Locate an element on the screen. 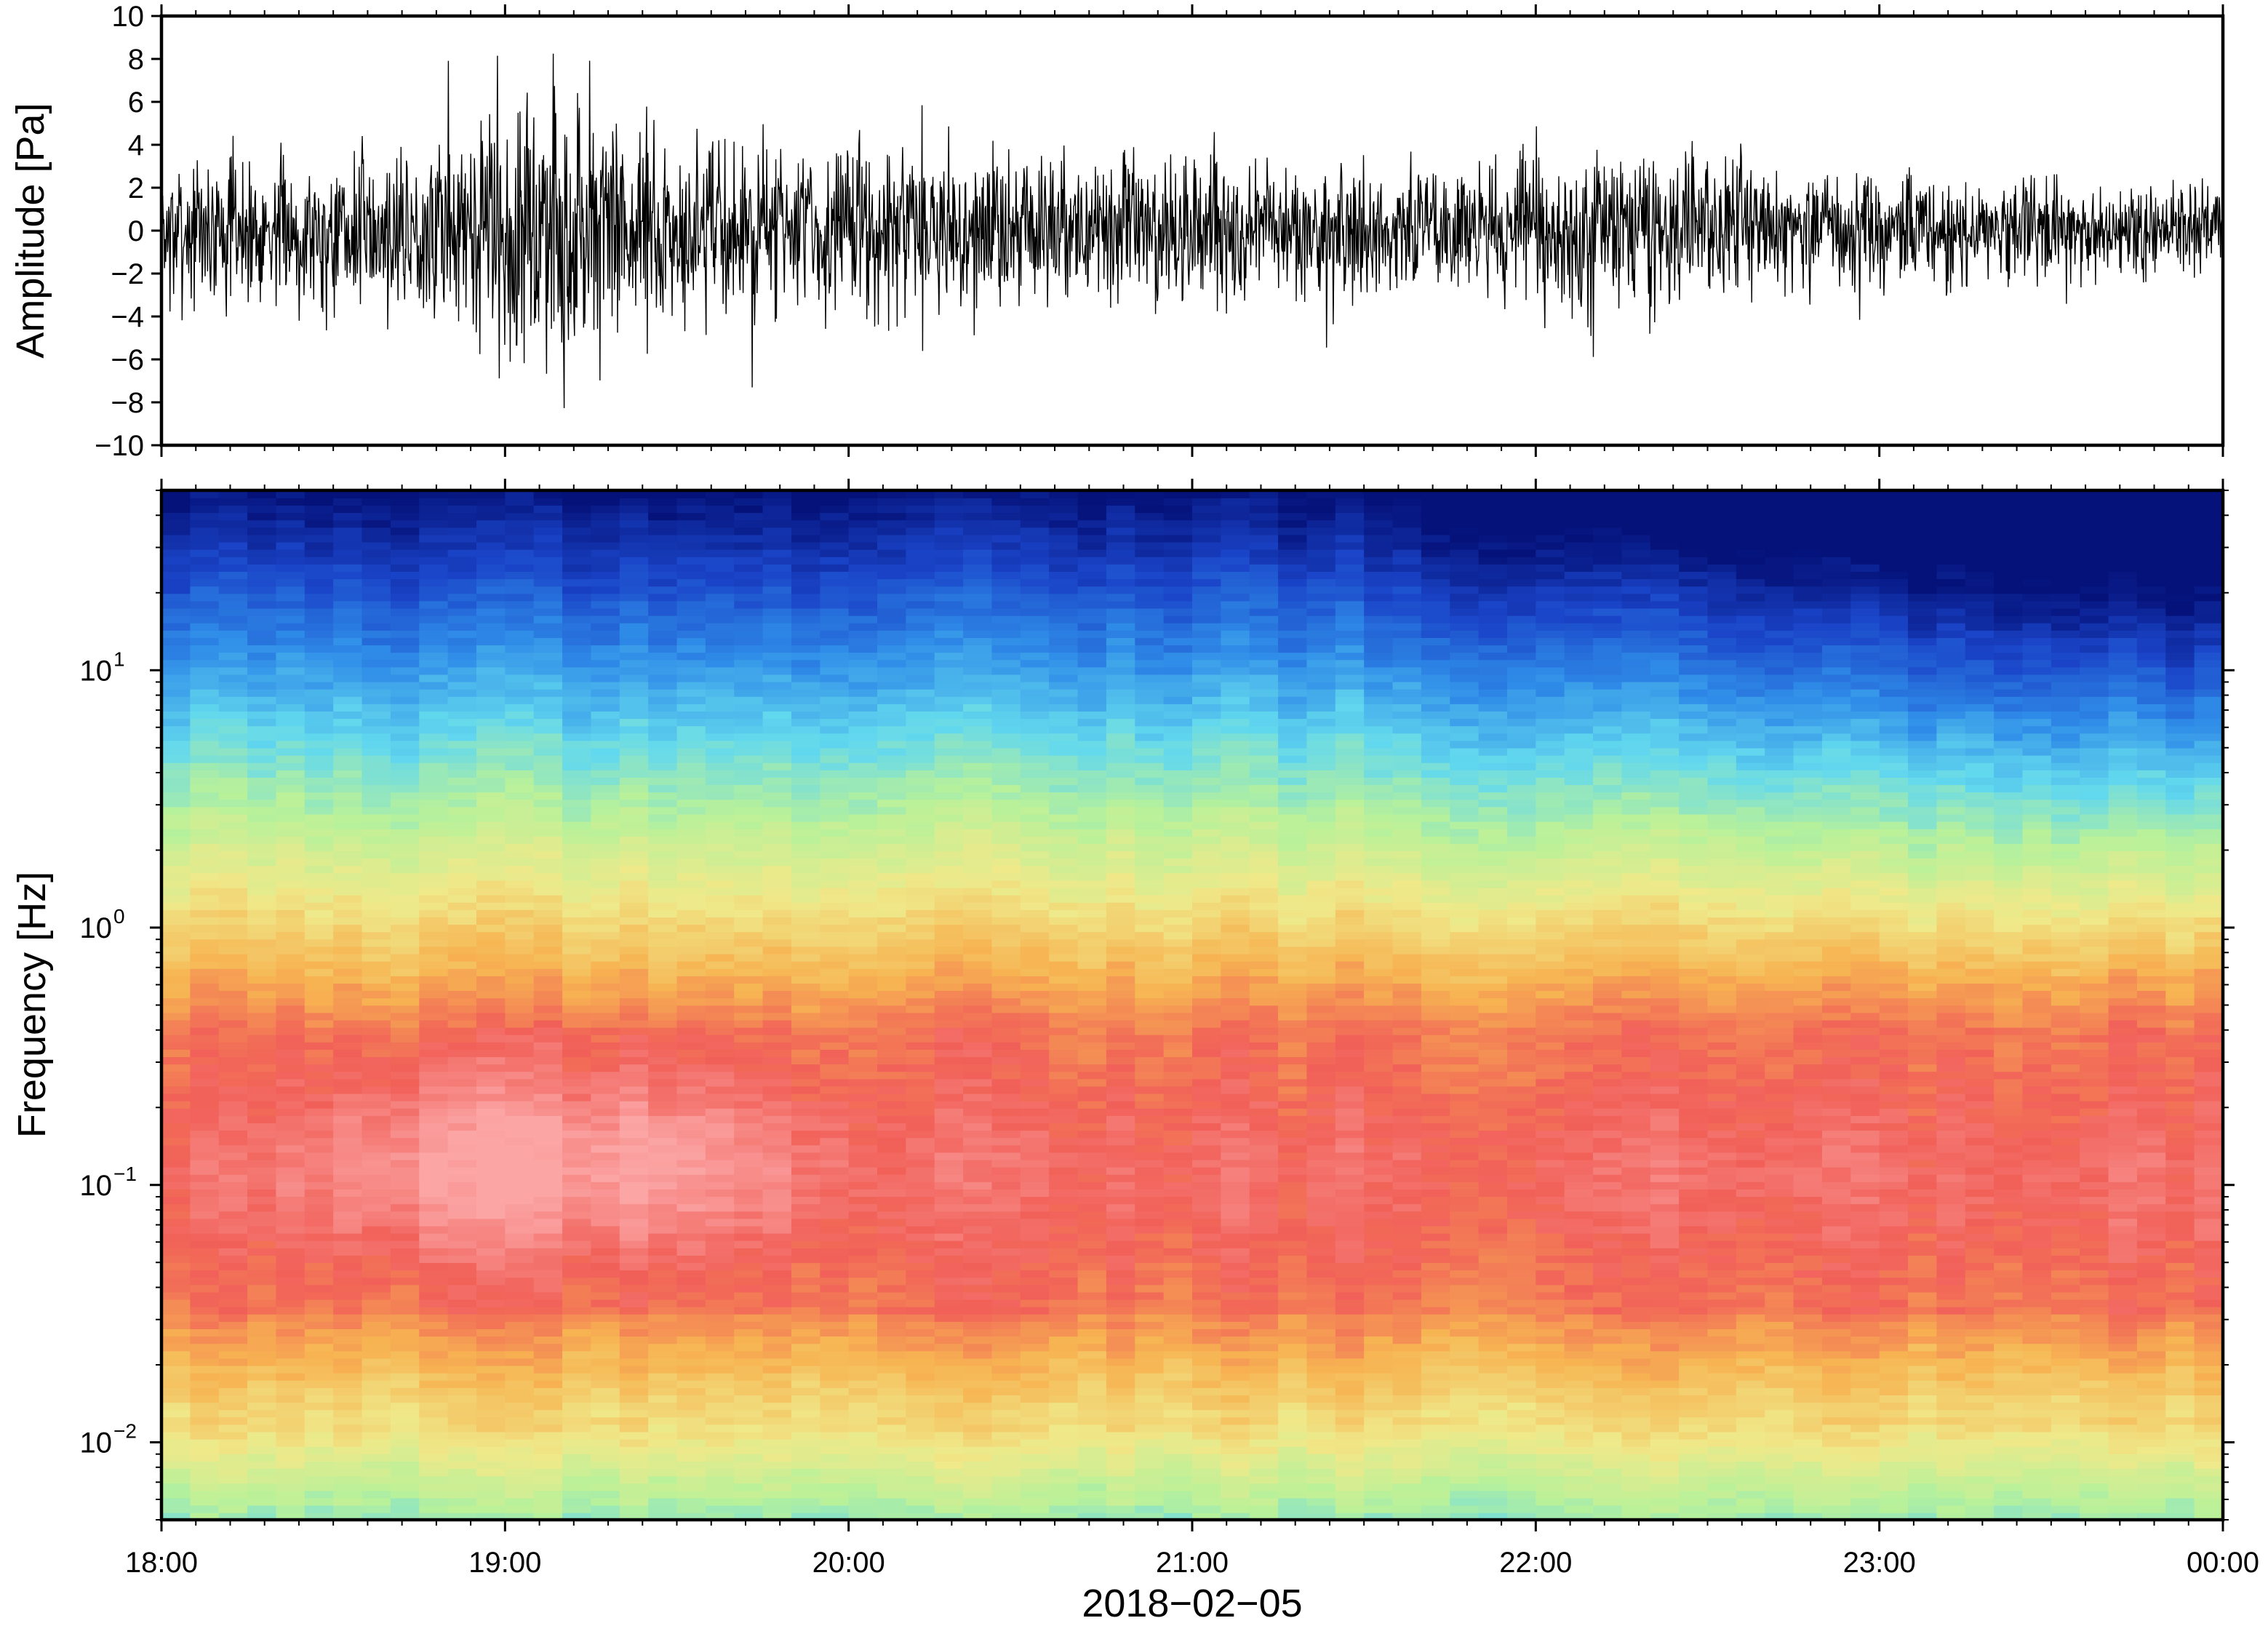 The height and width of the screenshot is (1626, 2268). waveform-y-tick-label: 0 is located at coordinates (136, 231).